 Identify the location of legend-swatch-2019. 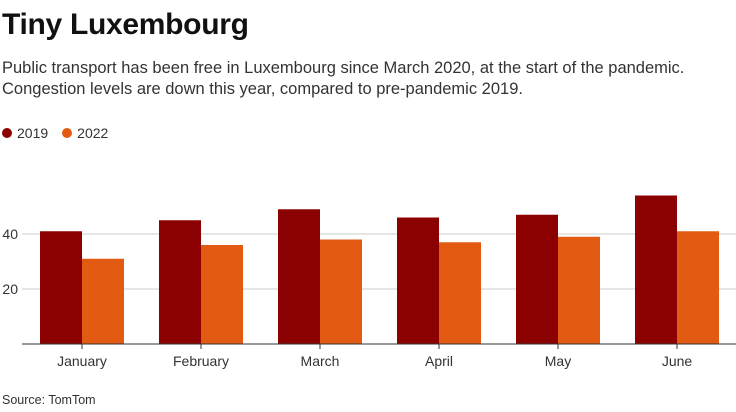
(7, 133).